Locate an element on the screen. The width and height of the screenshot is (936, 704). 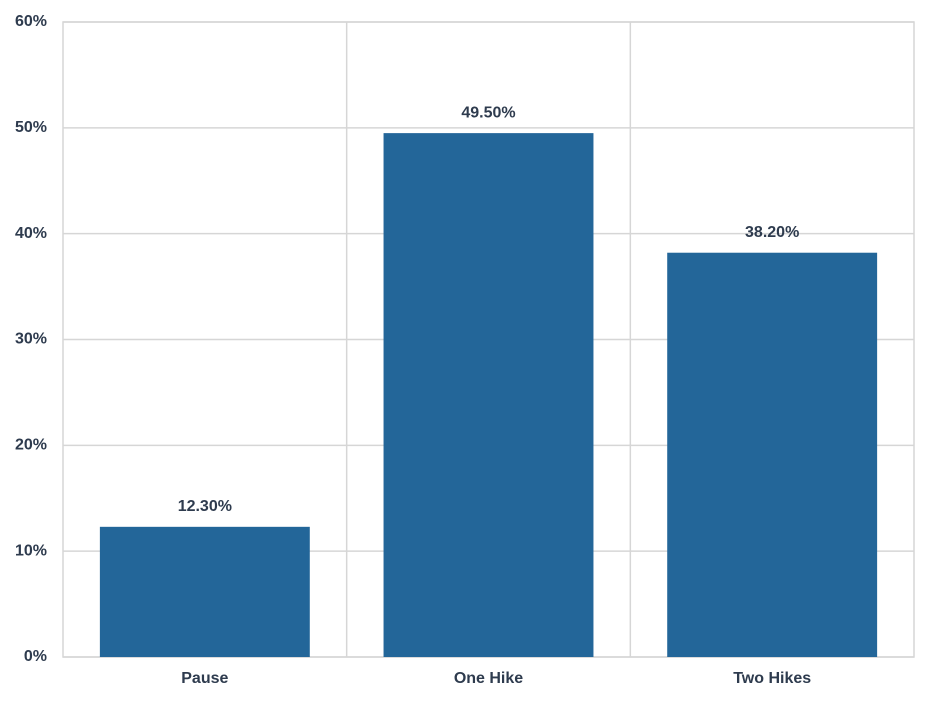
value-label: 12.30% is located at coordinates (205, 506).